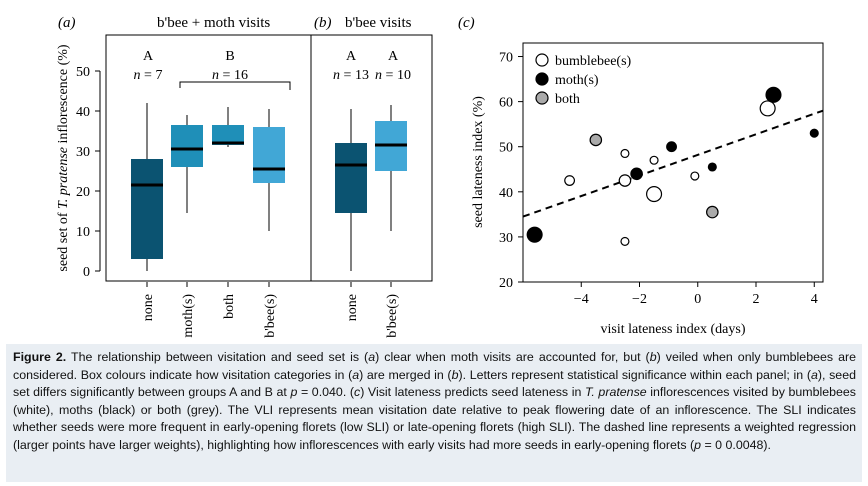 This screenshot has width=868, height=486. I want to click on significance-letters: An = 7 Bn = 16 An = 13 An = 10, so click(272, 66).